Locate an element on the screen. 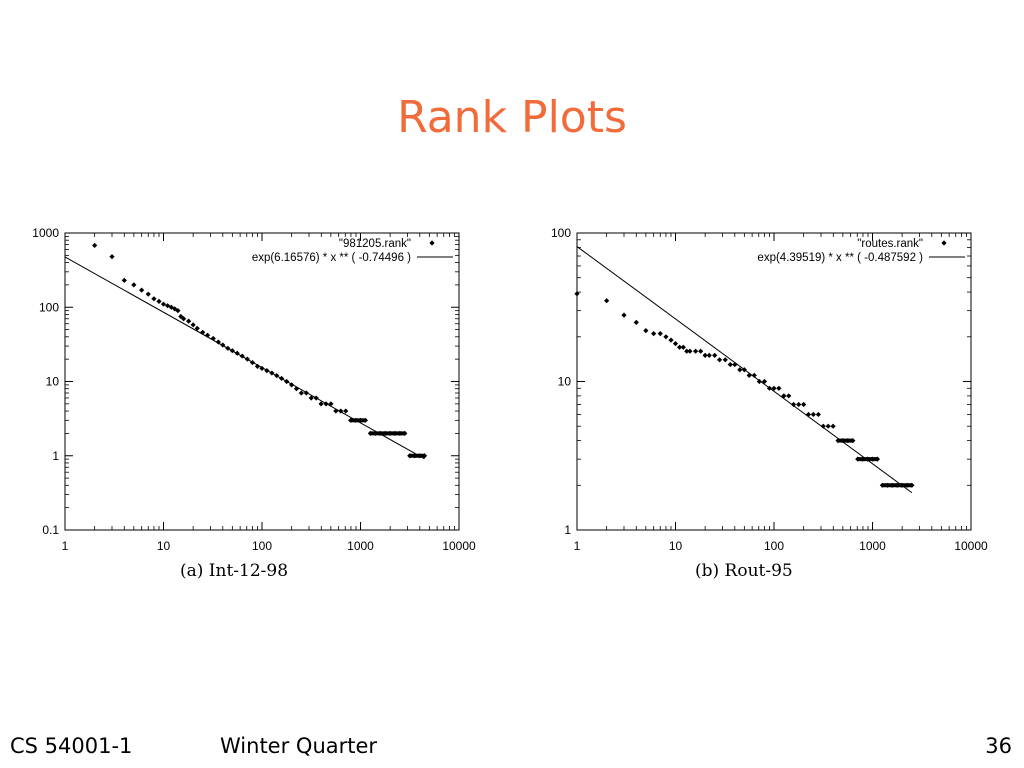 The height and width of the screenshot is (768, 1024). data-points is located at coordinates (744, 389).